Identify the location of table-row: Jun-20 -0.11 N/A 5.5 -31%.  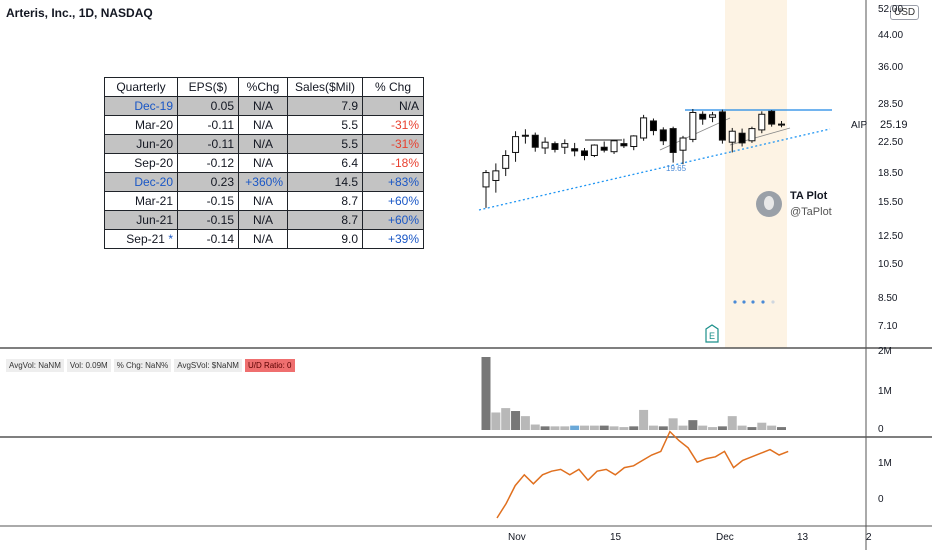
(264, 144).